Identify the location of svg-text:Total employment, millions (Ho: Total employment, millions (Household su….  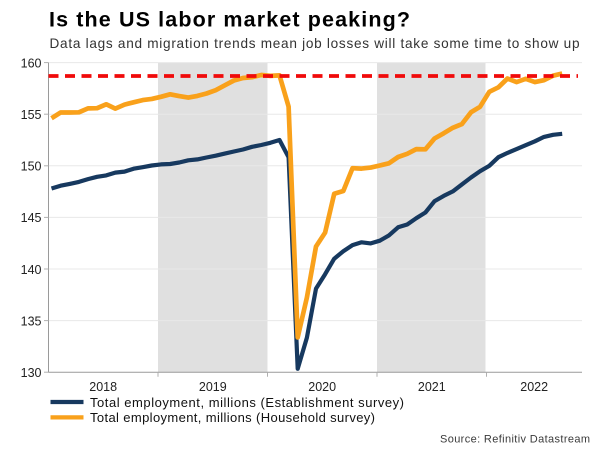
(232, 417).